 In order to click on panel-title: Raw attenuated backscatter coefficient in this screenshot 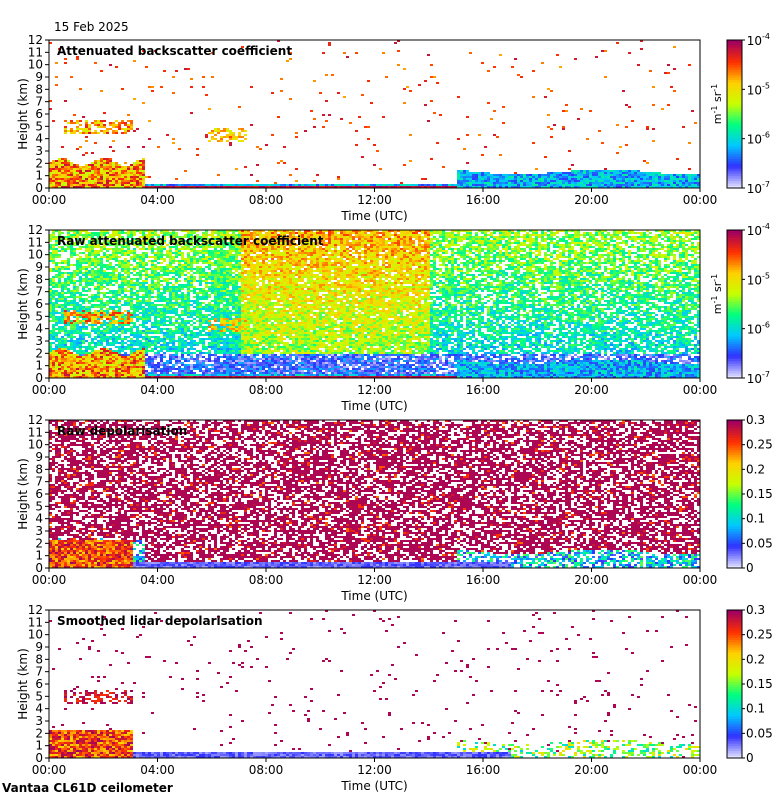, I will do `click(190, 241)`.